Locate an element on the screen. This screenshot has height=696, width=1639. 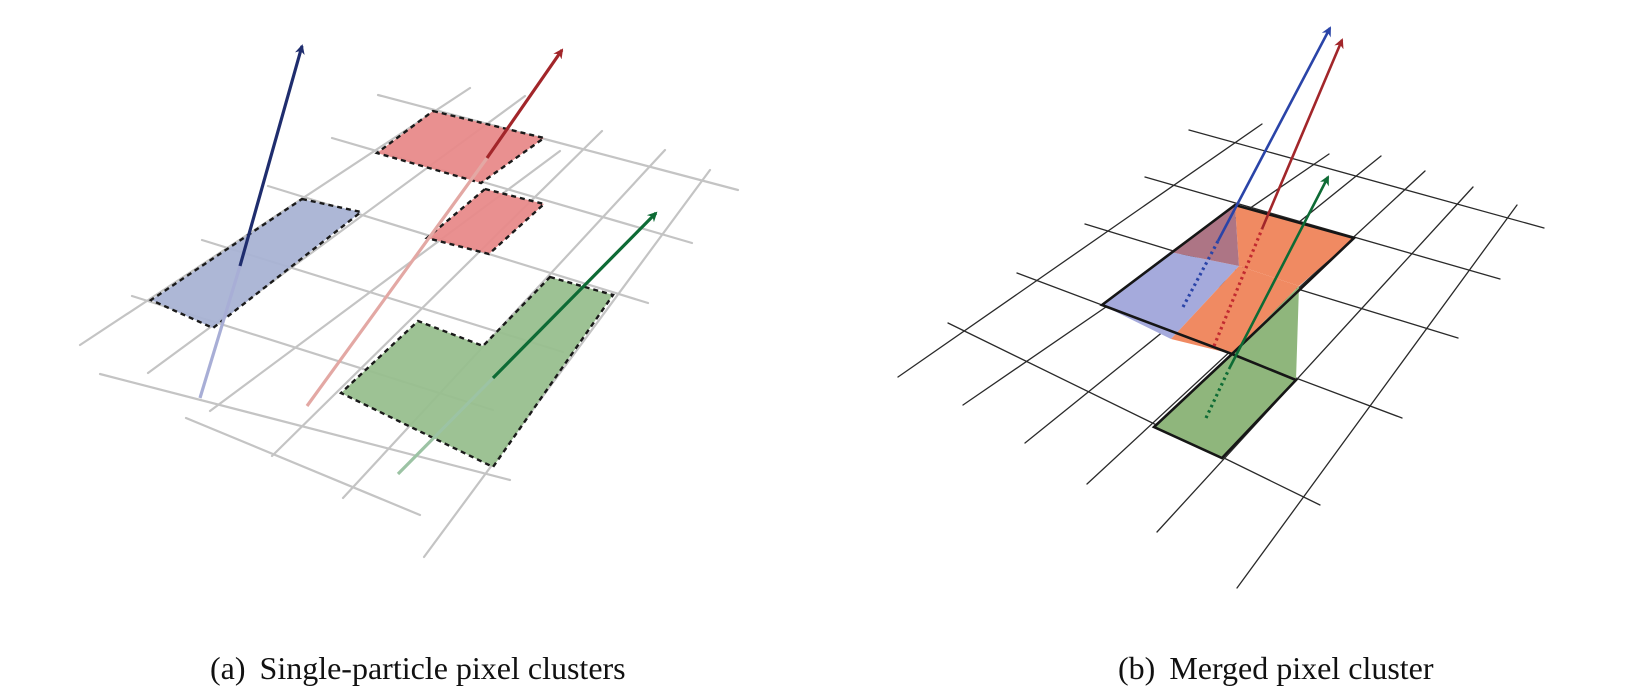
blue-pixel-cluster is located at coordinates (256, 263).